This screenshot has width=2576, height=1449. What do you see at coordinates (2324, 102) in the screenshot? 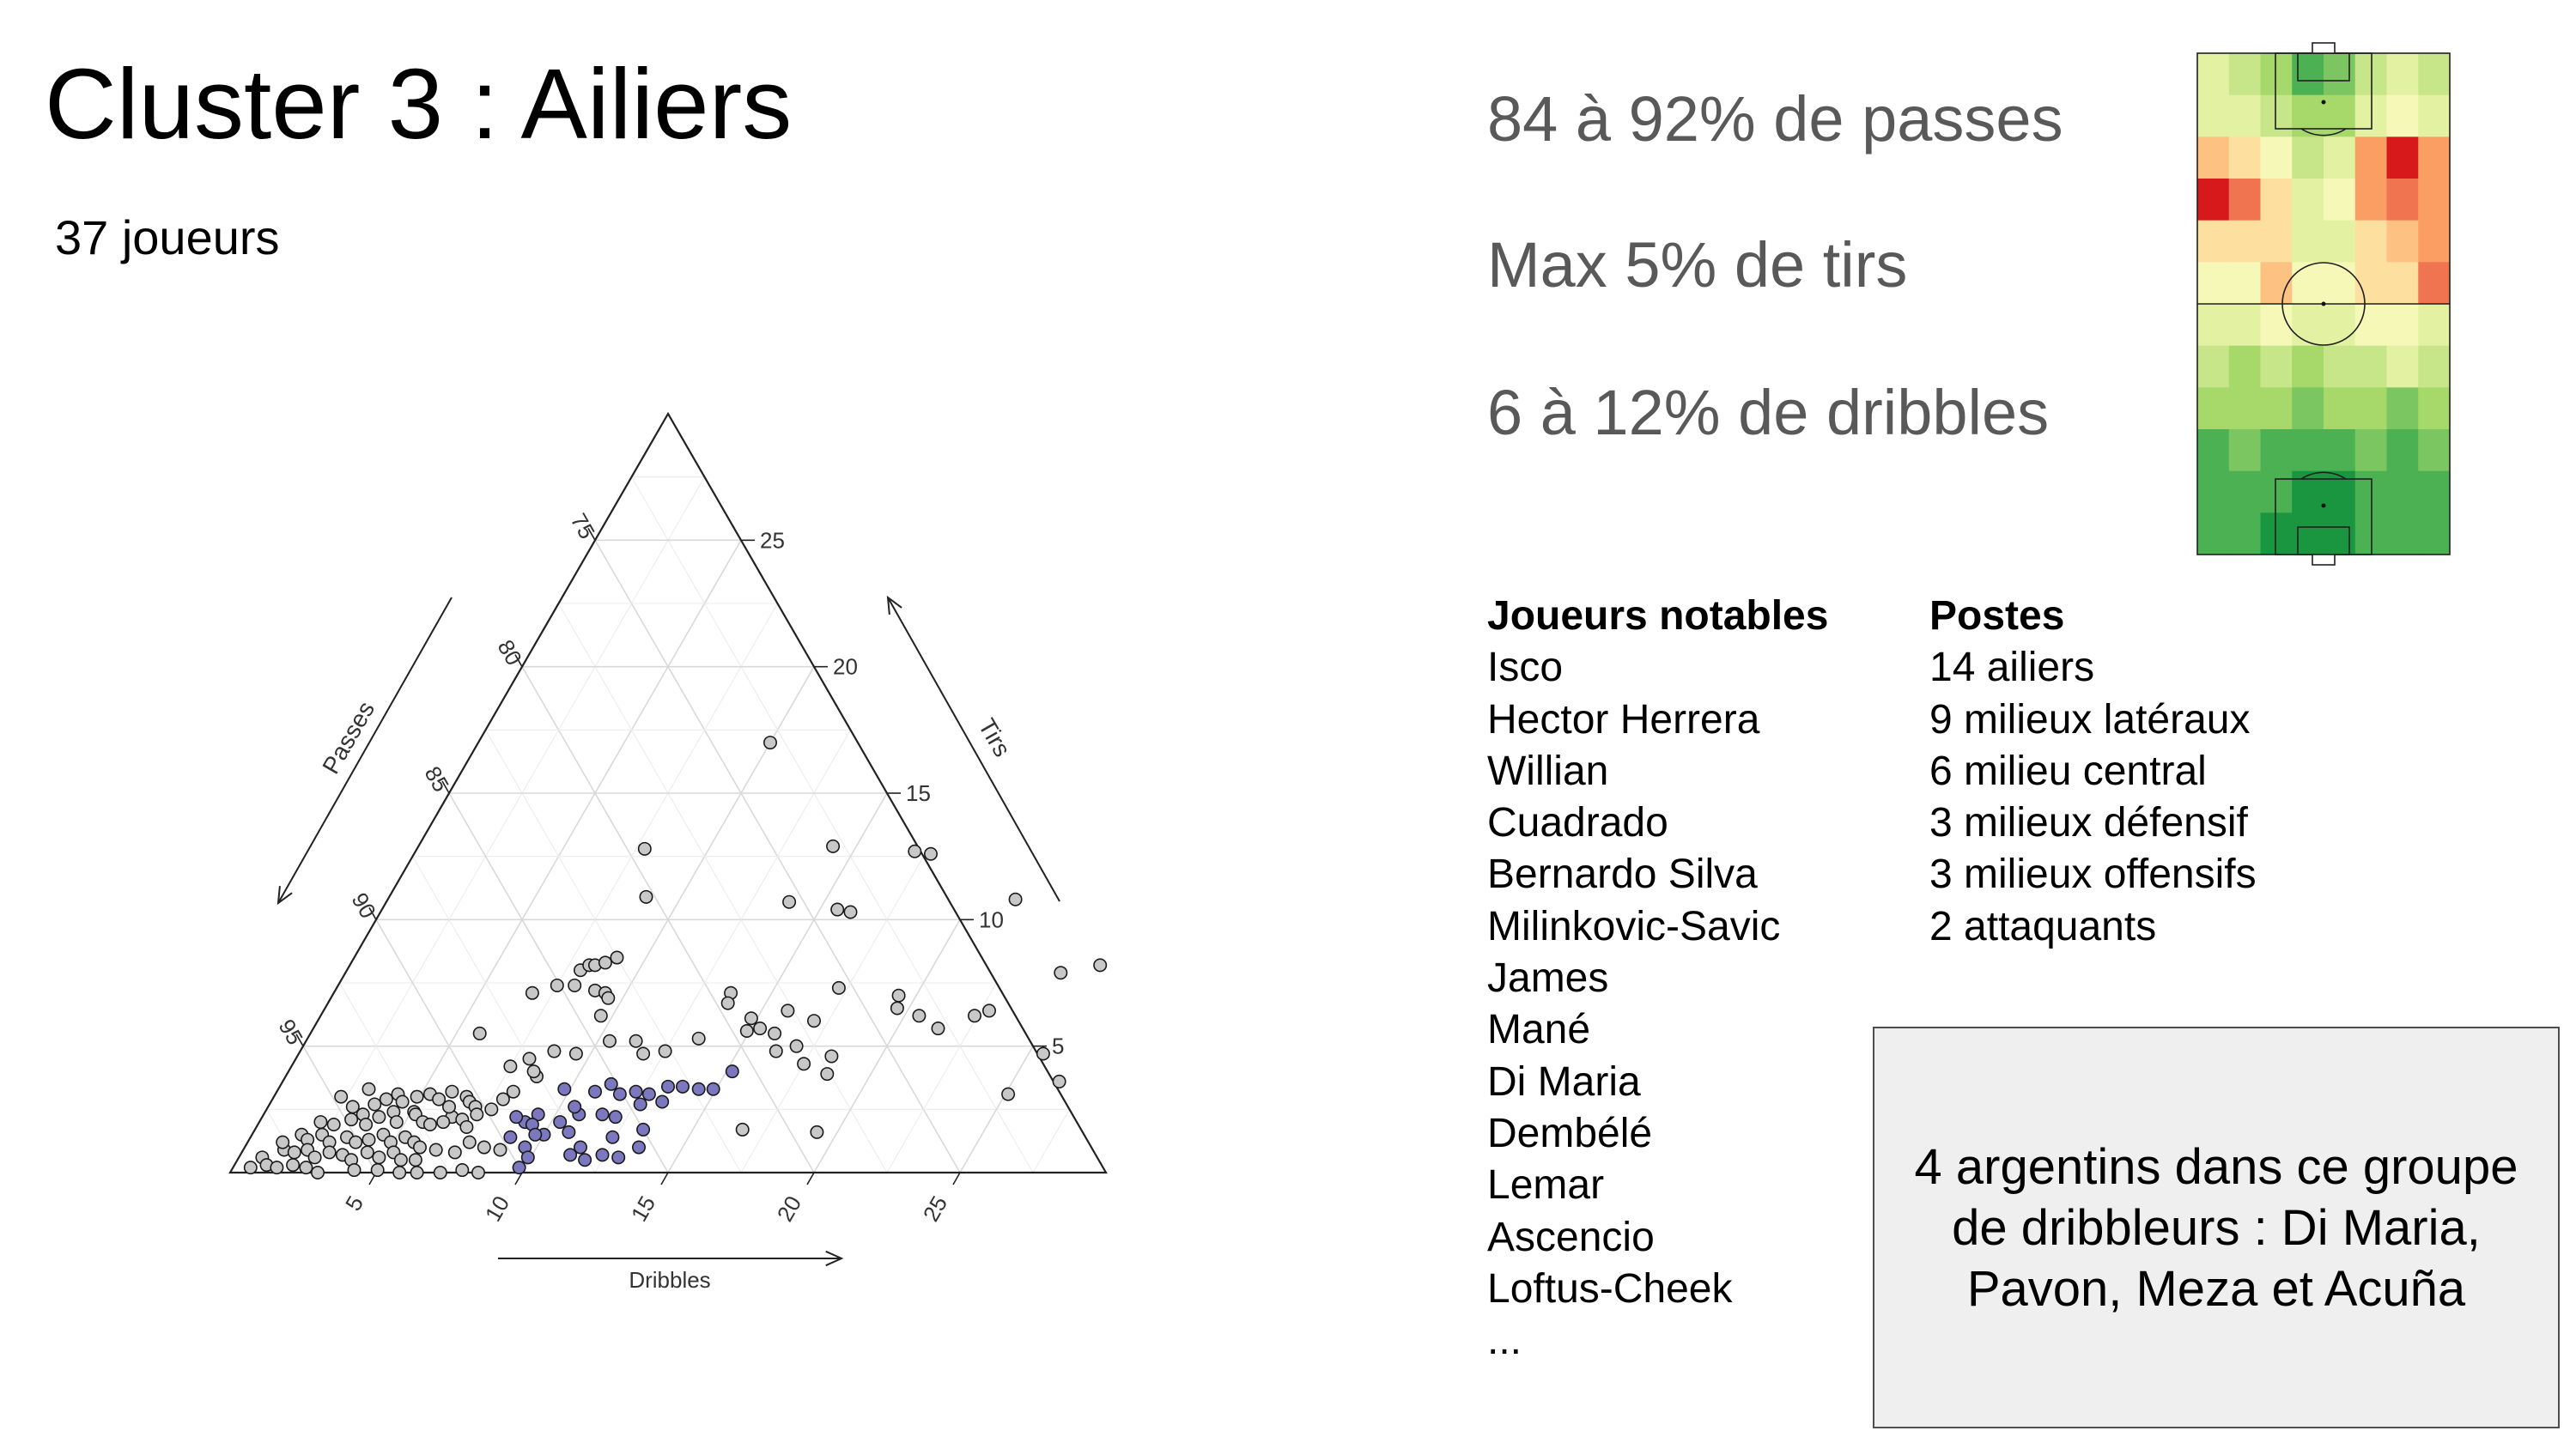
I see `penalty-spot-top` at bounding box center [2324, 102].